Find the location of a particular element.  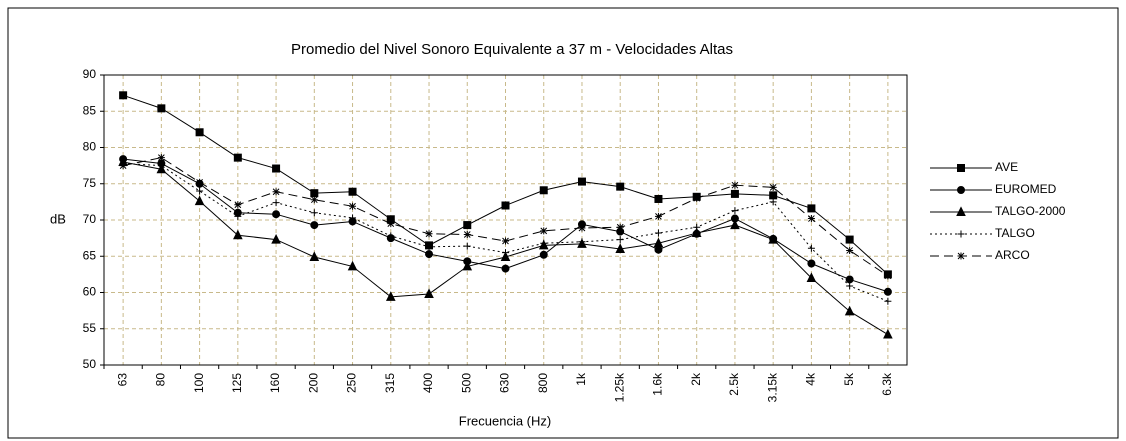

legend-label: EUROMED is located at coordinates (1026, 189).